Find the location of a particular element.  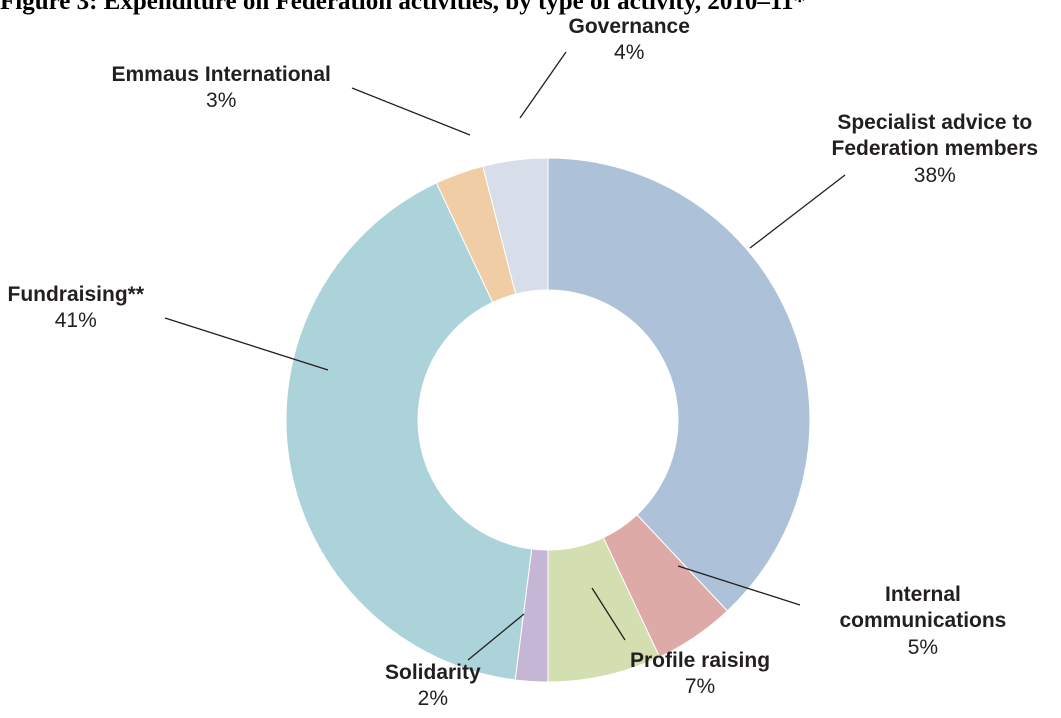

slice-name: Emmaus International is located at coordinates (221, 74).